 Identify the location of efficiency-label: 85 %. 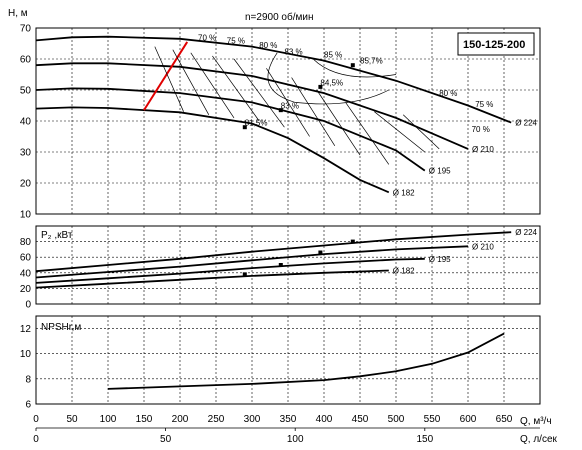
(333, 54).